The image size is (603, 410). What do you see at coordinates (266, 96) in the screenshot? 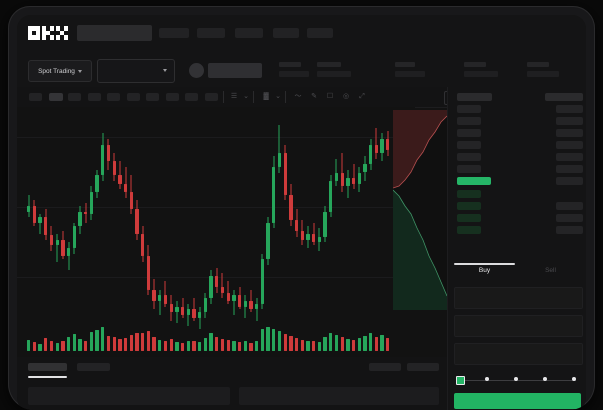
I see `chart-type-icon: ▓` at bounding box center [266, 96].